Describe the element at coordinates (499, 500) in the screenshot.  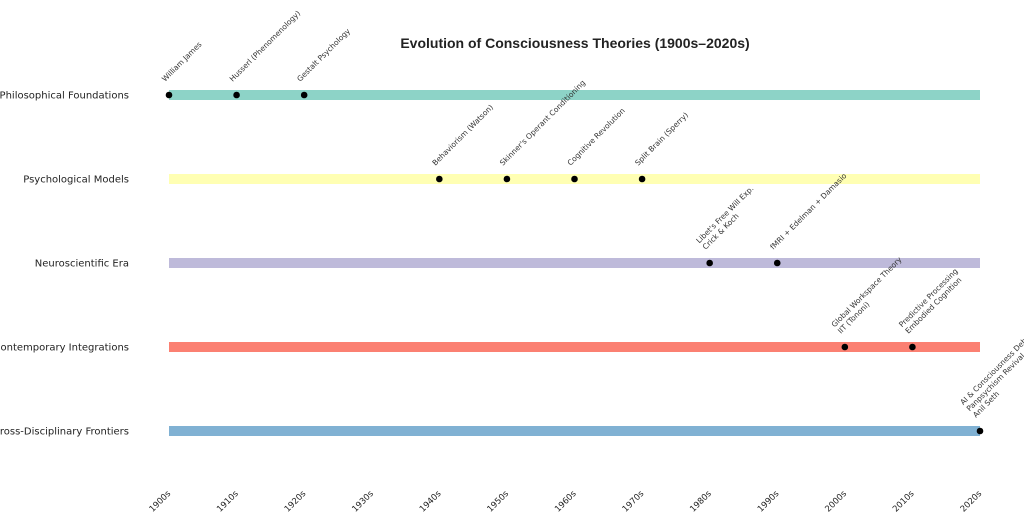
I see `x-tick-label: 1950s` at that location.